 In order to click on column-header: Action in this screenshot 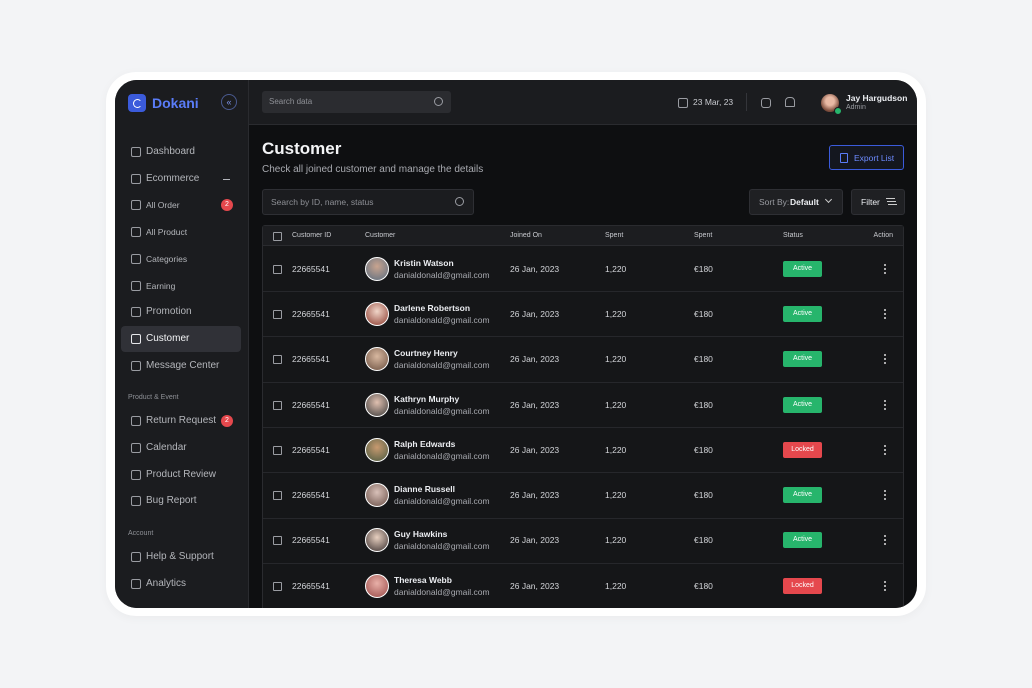, I will do `click(883, 235)`.